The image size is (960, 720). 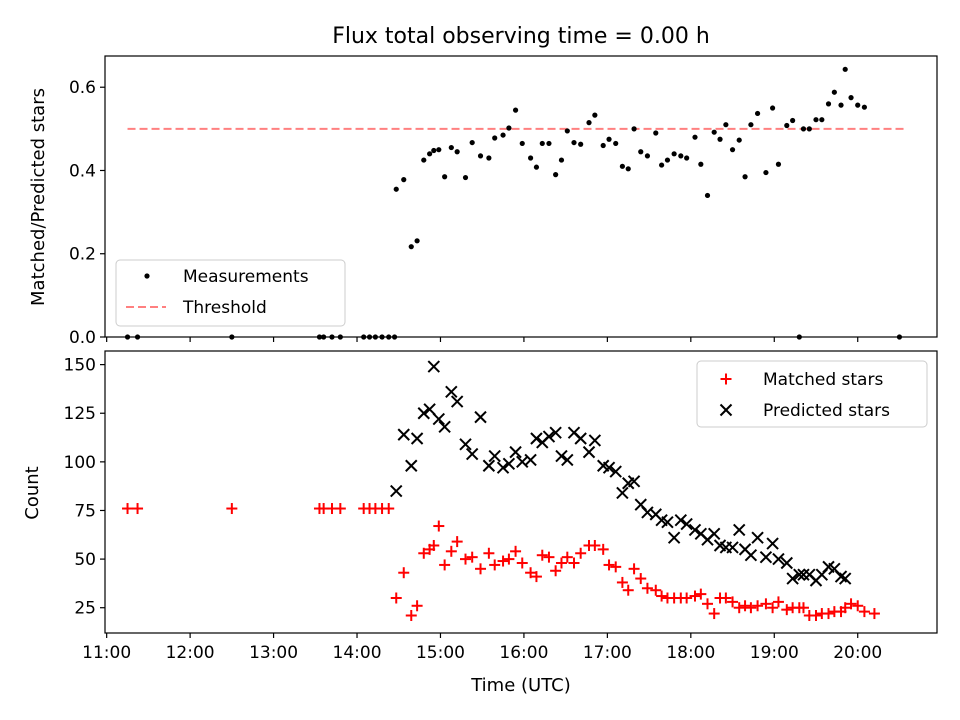 What do you see at coordinates (482, 339) in the screenshot?
I see `top-x-ticks` at bounding box center [482, 339].